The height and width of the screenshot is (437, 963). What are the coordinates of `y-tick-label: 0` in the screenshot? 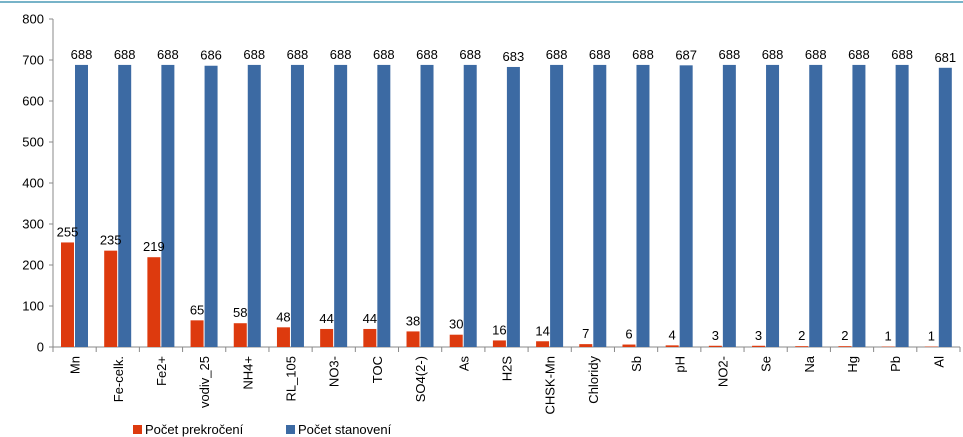 It's located at (40, 347).